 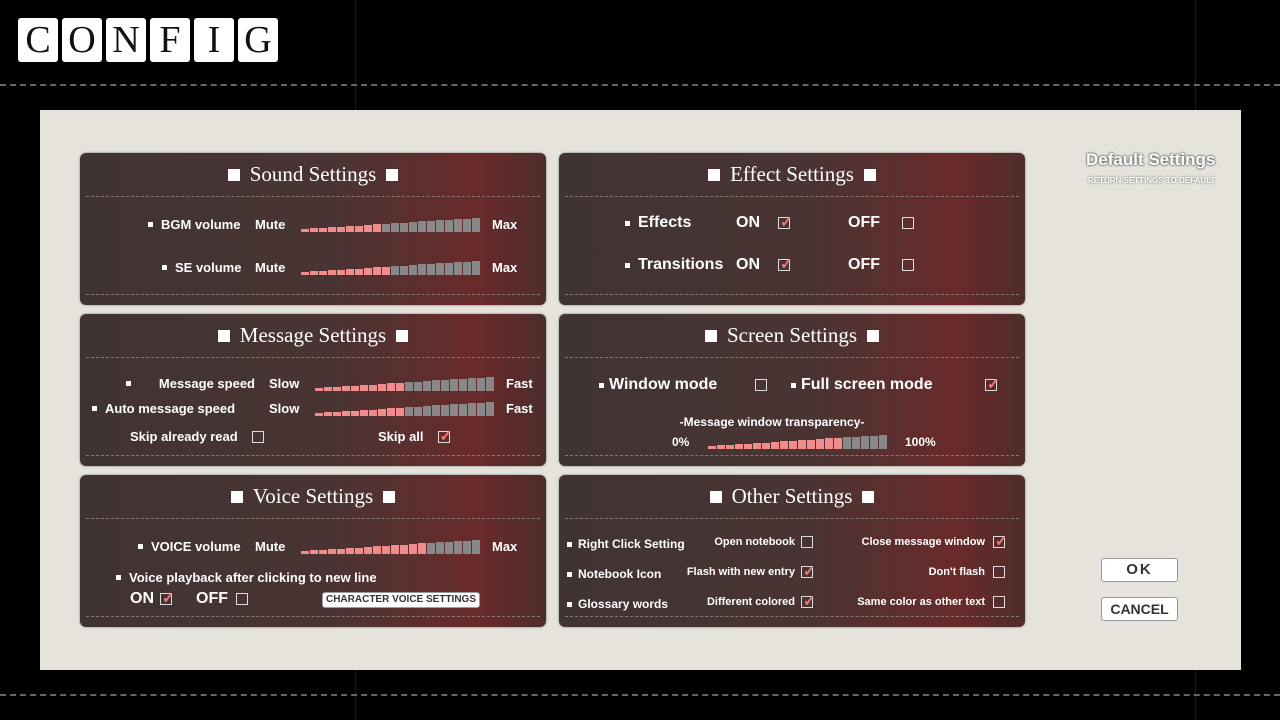 I want to click on skip-read-checkbox, so click(x=257, y=436).